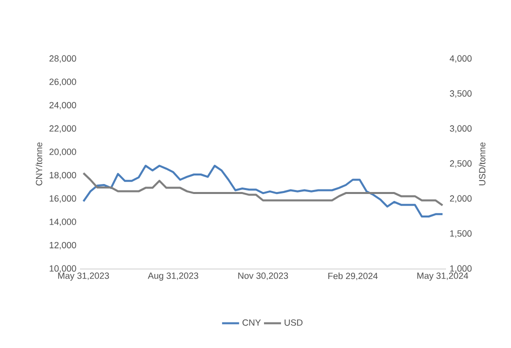 This screenshot has height=348, width=511. What do you see at coordinates (63, 152) in the screenshot?
I see `y-tick-label: 20,000` at bounding box center [63, 152].